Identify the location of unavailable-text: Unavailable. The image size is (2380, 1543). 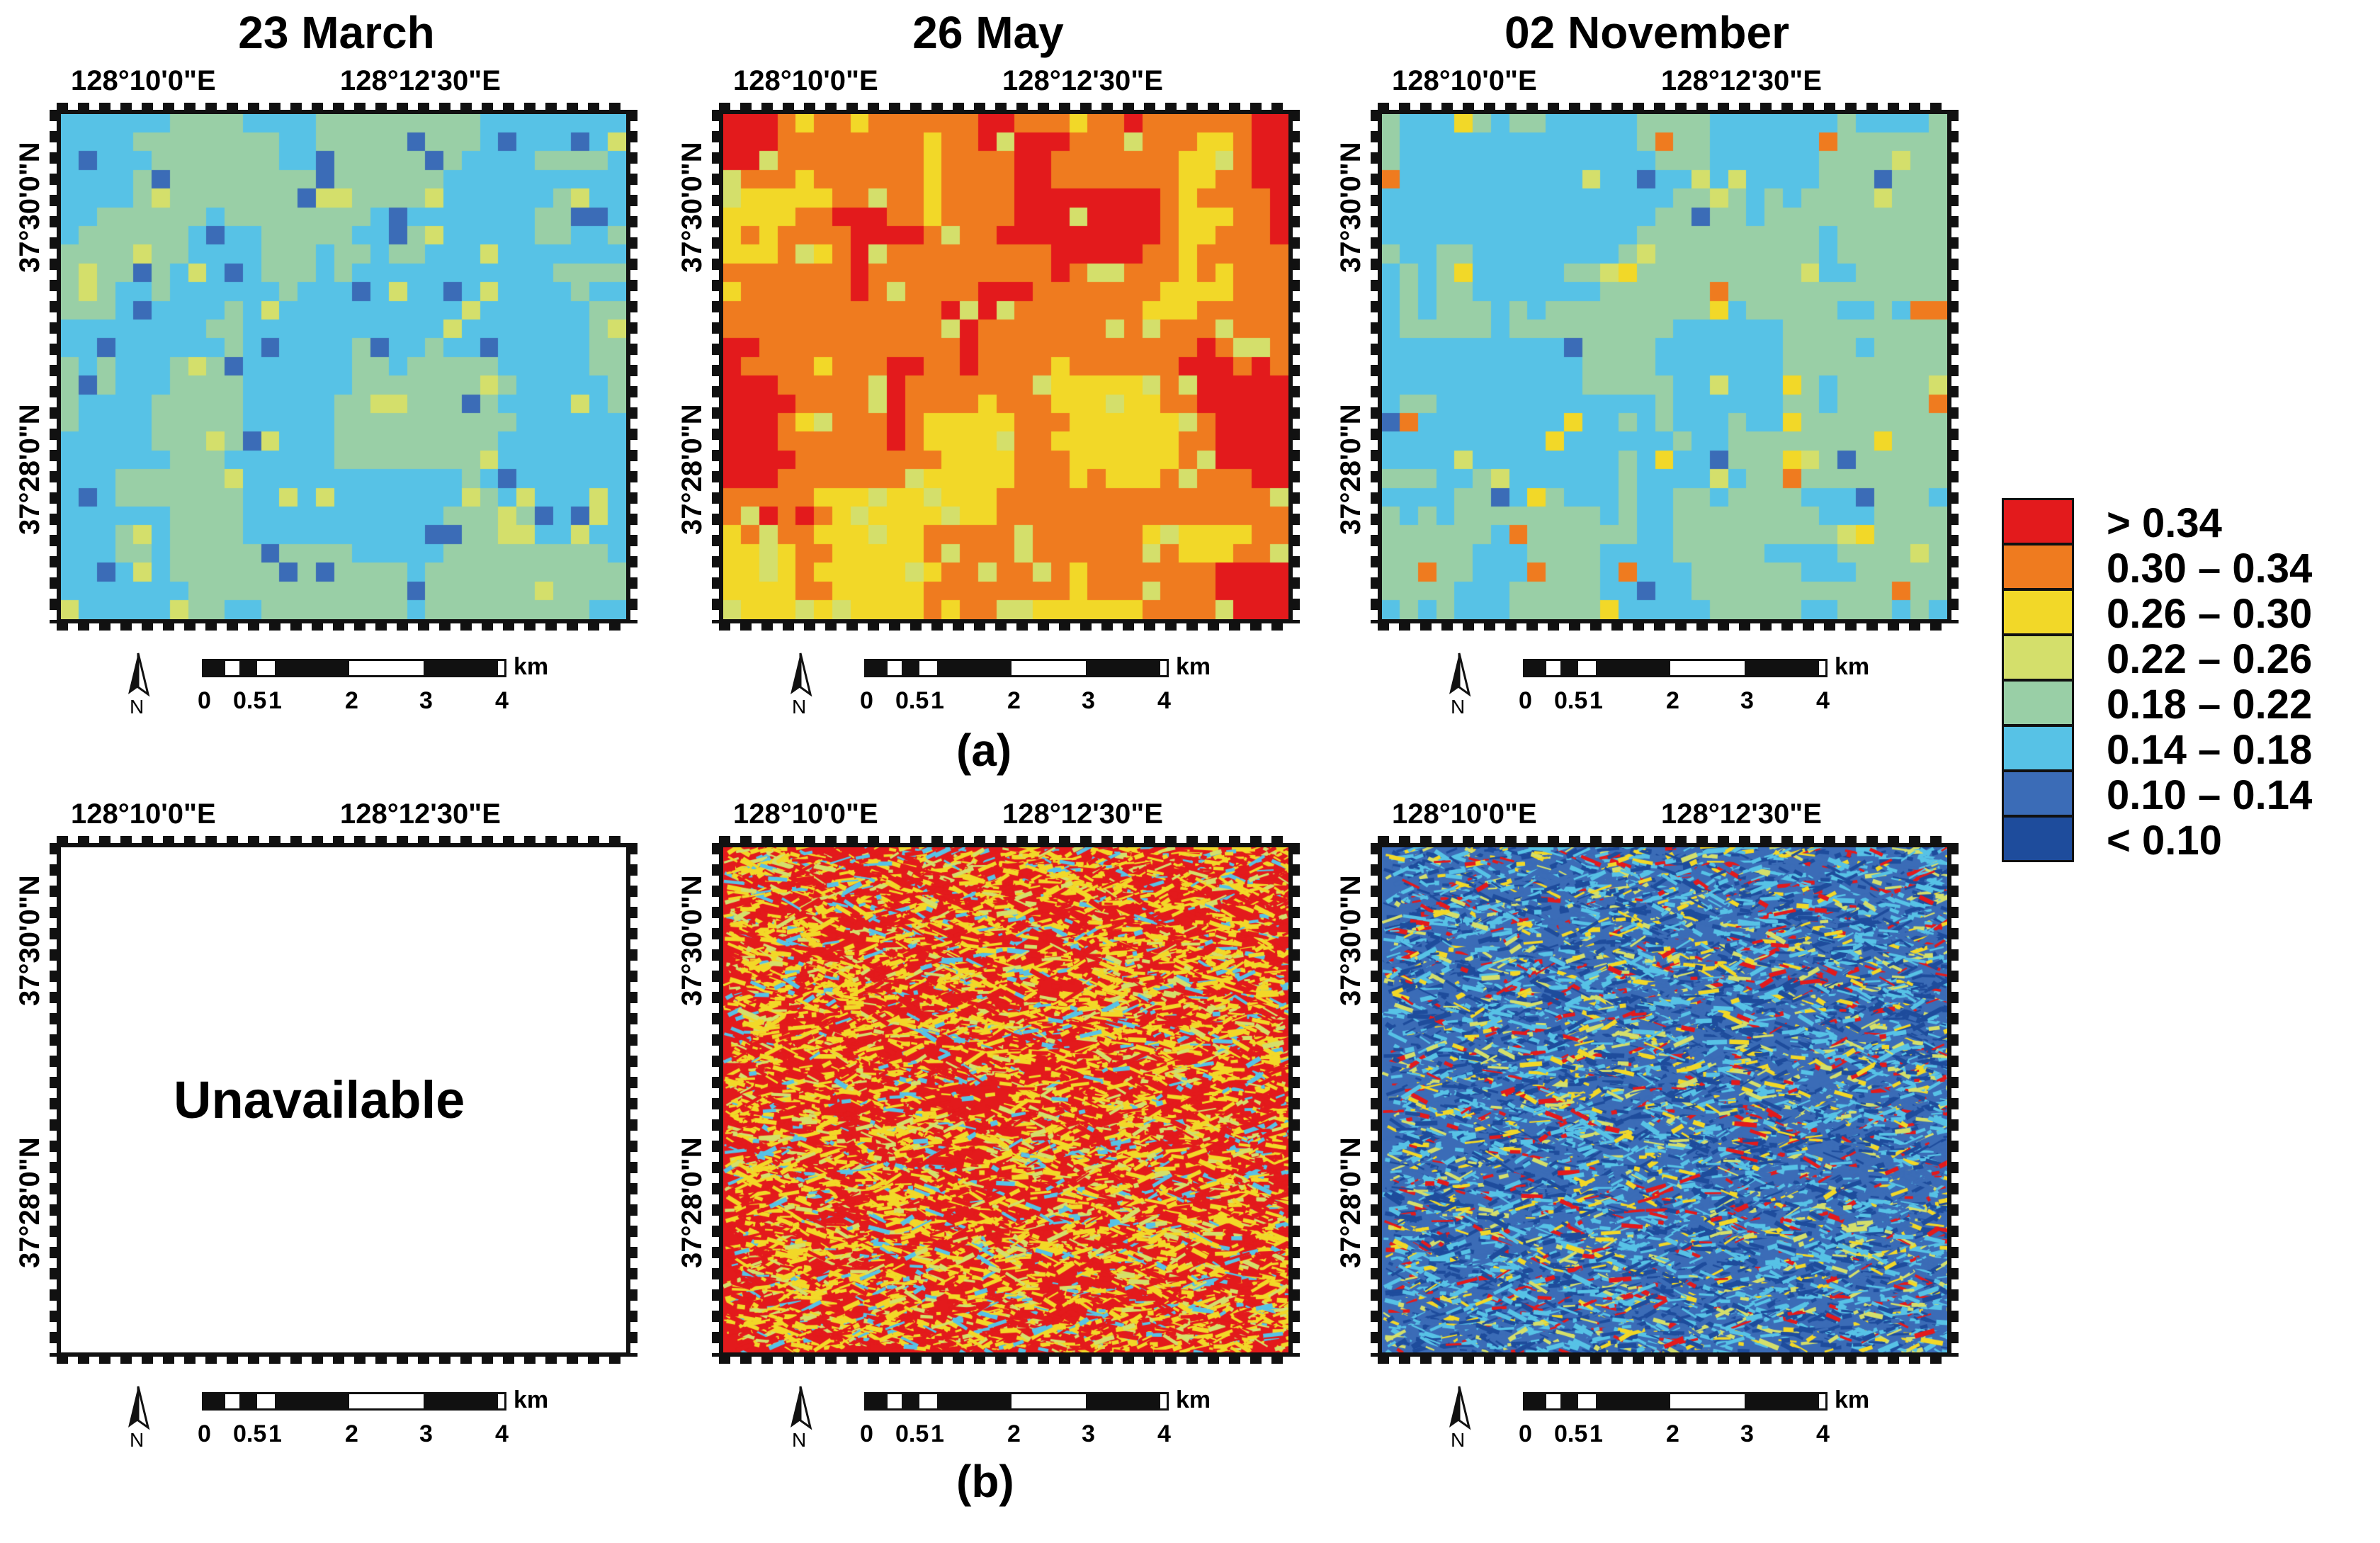
(319, 1099).